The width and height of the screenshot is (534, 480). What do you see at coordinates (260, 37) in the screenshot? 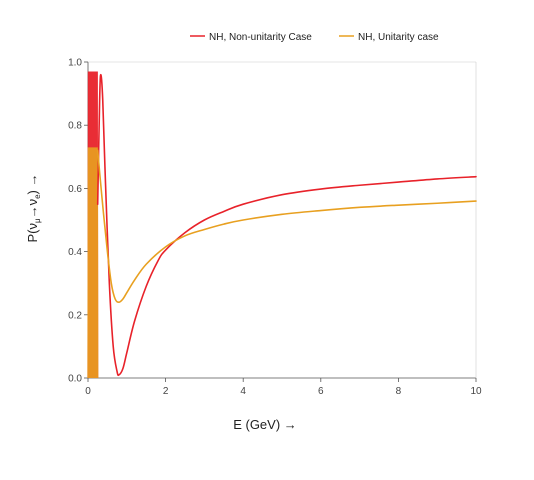
I see `legend-label-non-unitarity: NH, Non-unitarity Case` at bounding box center [260, 37].